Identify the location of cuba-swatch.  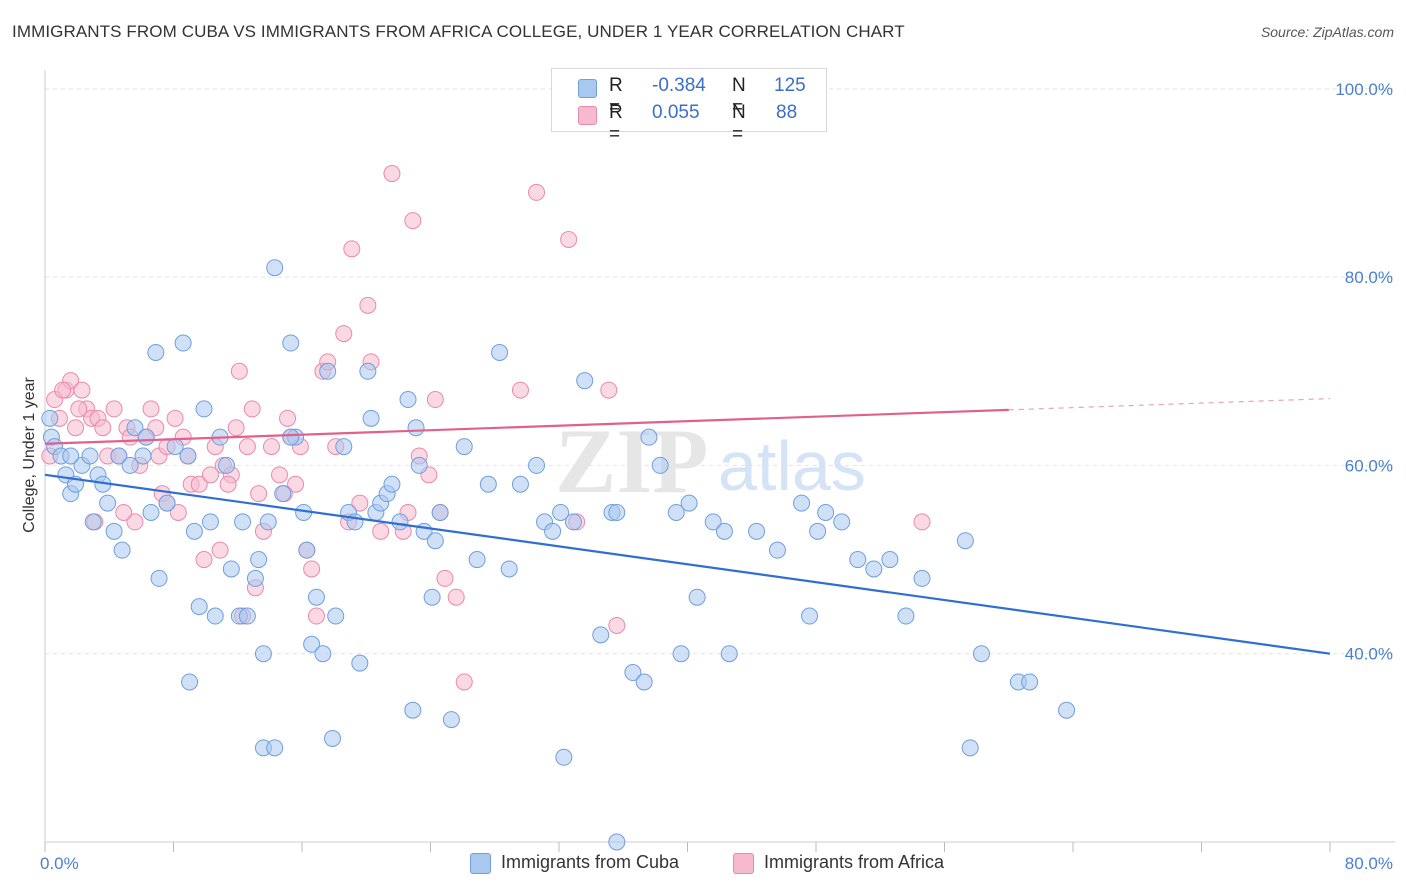
(587, 88).